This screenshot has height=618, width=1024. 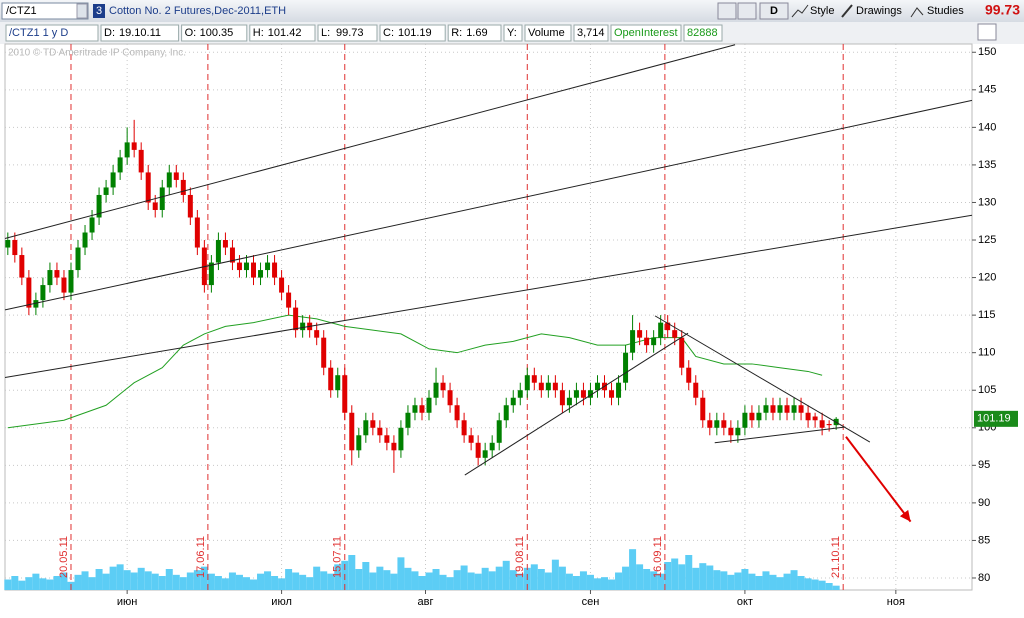 I want to click on info-key: D:, so click(x=109, y=33).